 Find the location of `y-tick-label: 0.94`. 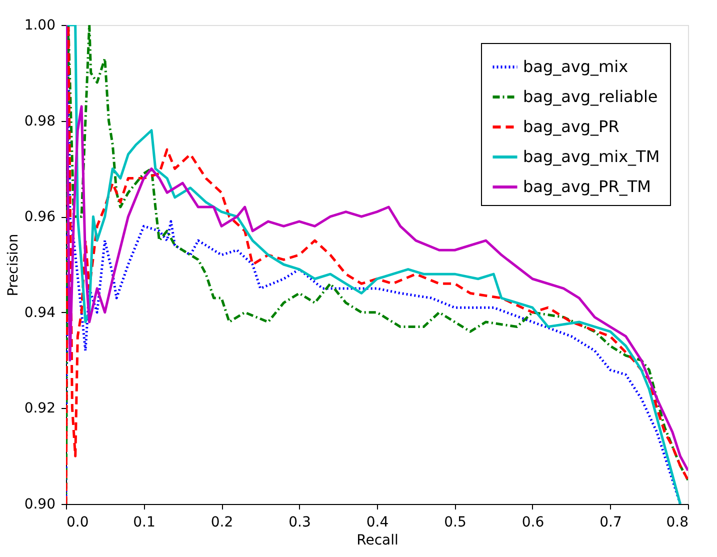

y-tick-label: 0.94 is located at coordinates (40, 312).